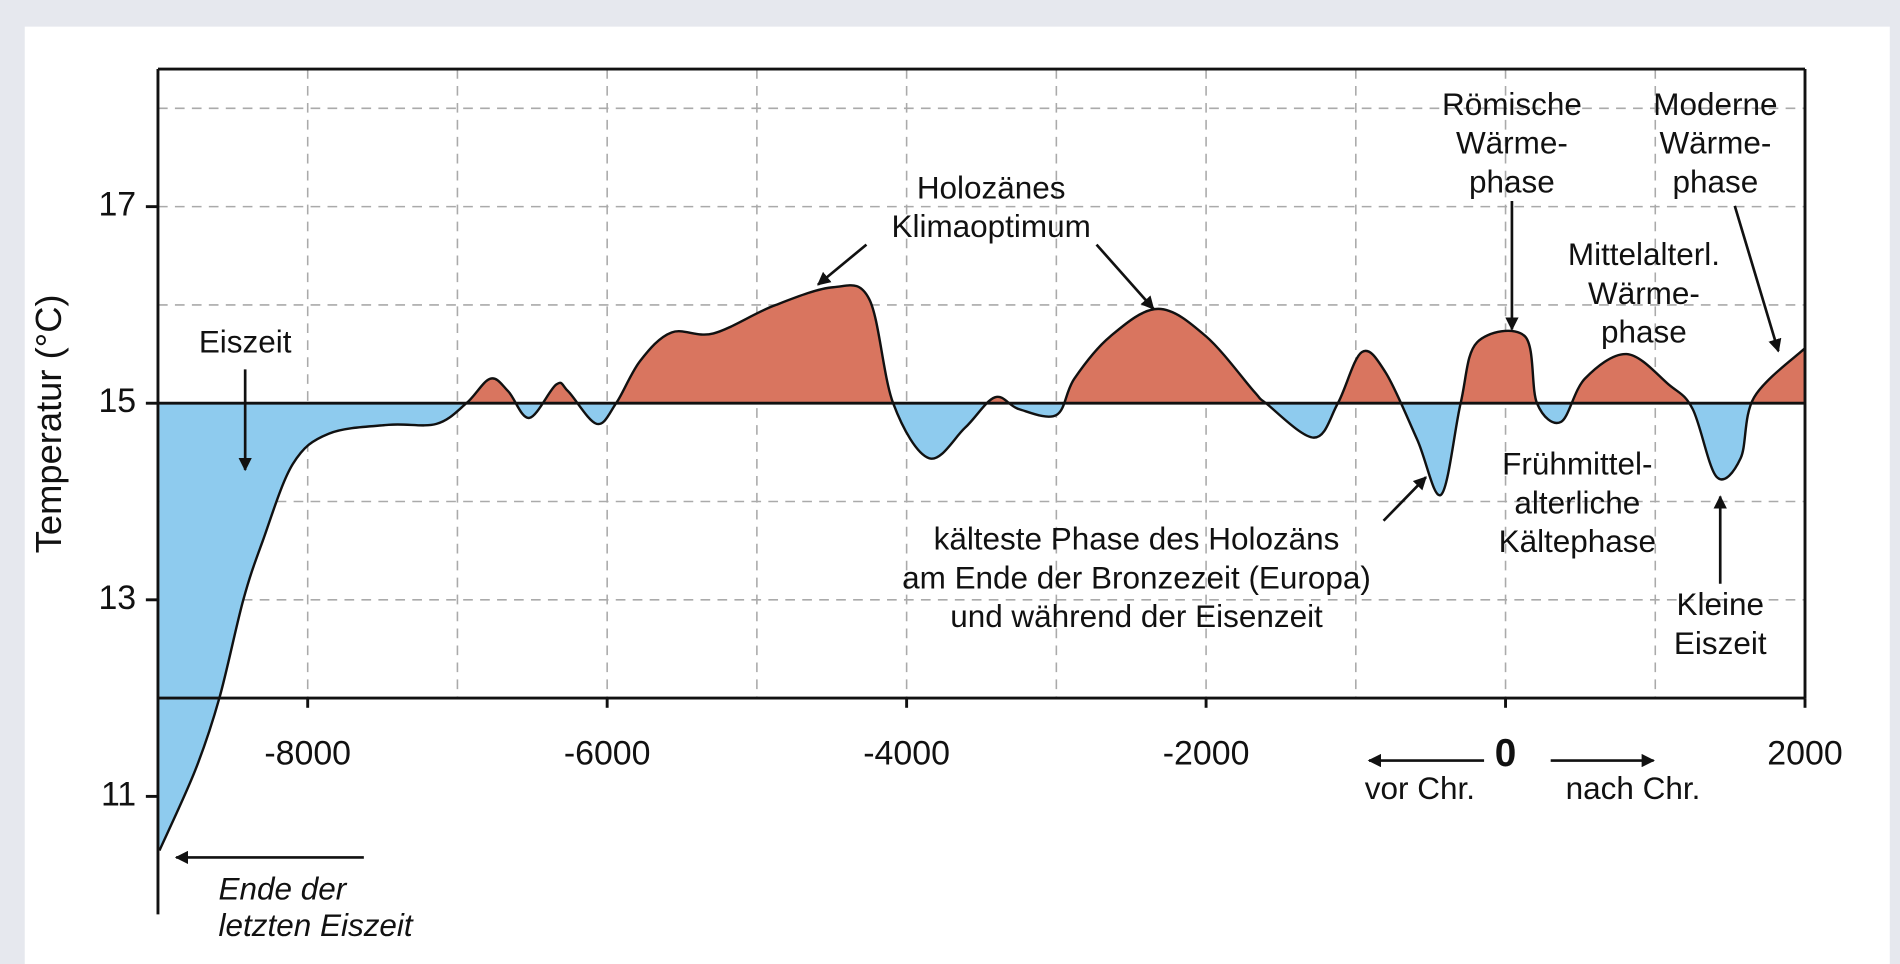 The width and height of the screenshot is (1900, 964). Describe the element at coordinates (1206, 754) in the screenshot. I see `x-tick-label: -2000` at that location.